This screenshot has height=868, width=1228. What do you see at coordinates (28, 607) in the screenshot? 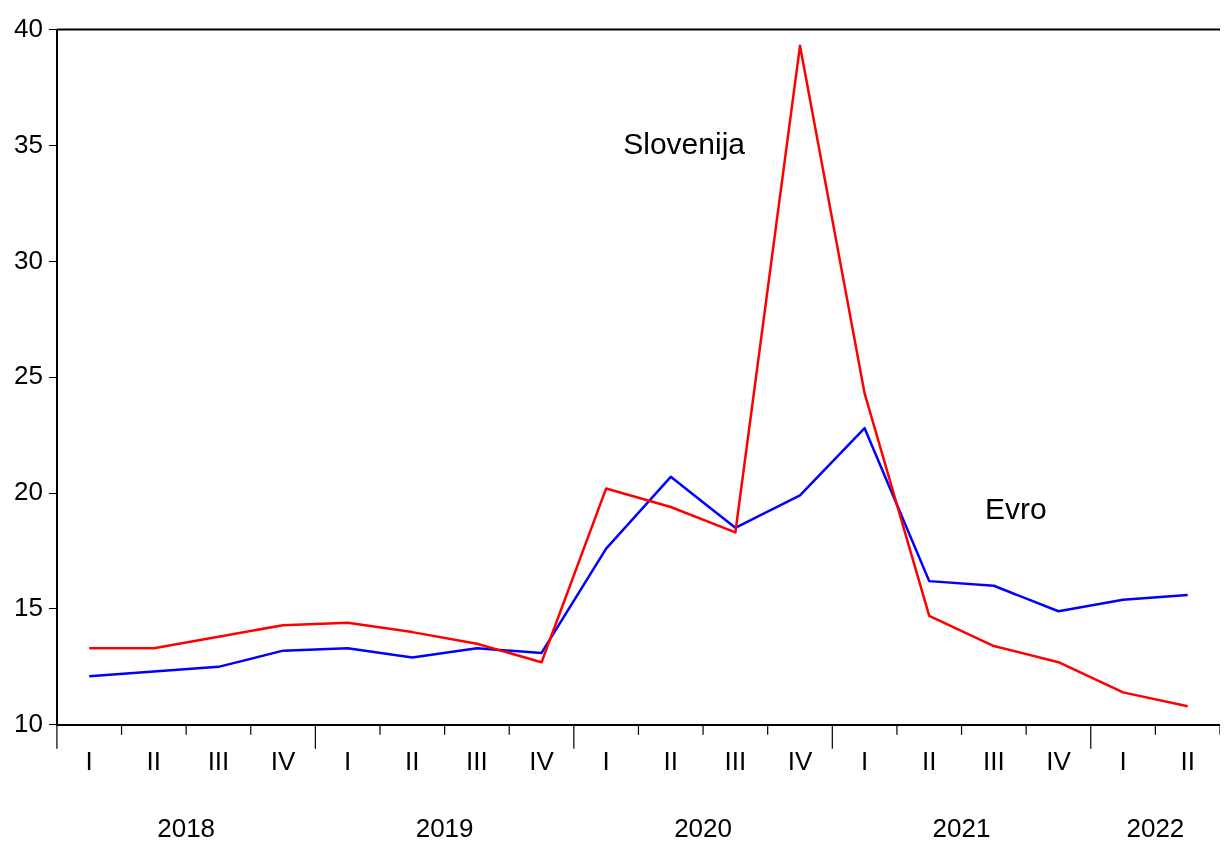
I see `y-tick-label: 15` at bounding box center [28, 607].